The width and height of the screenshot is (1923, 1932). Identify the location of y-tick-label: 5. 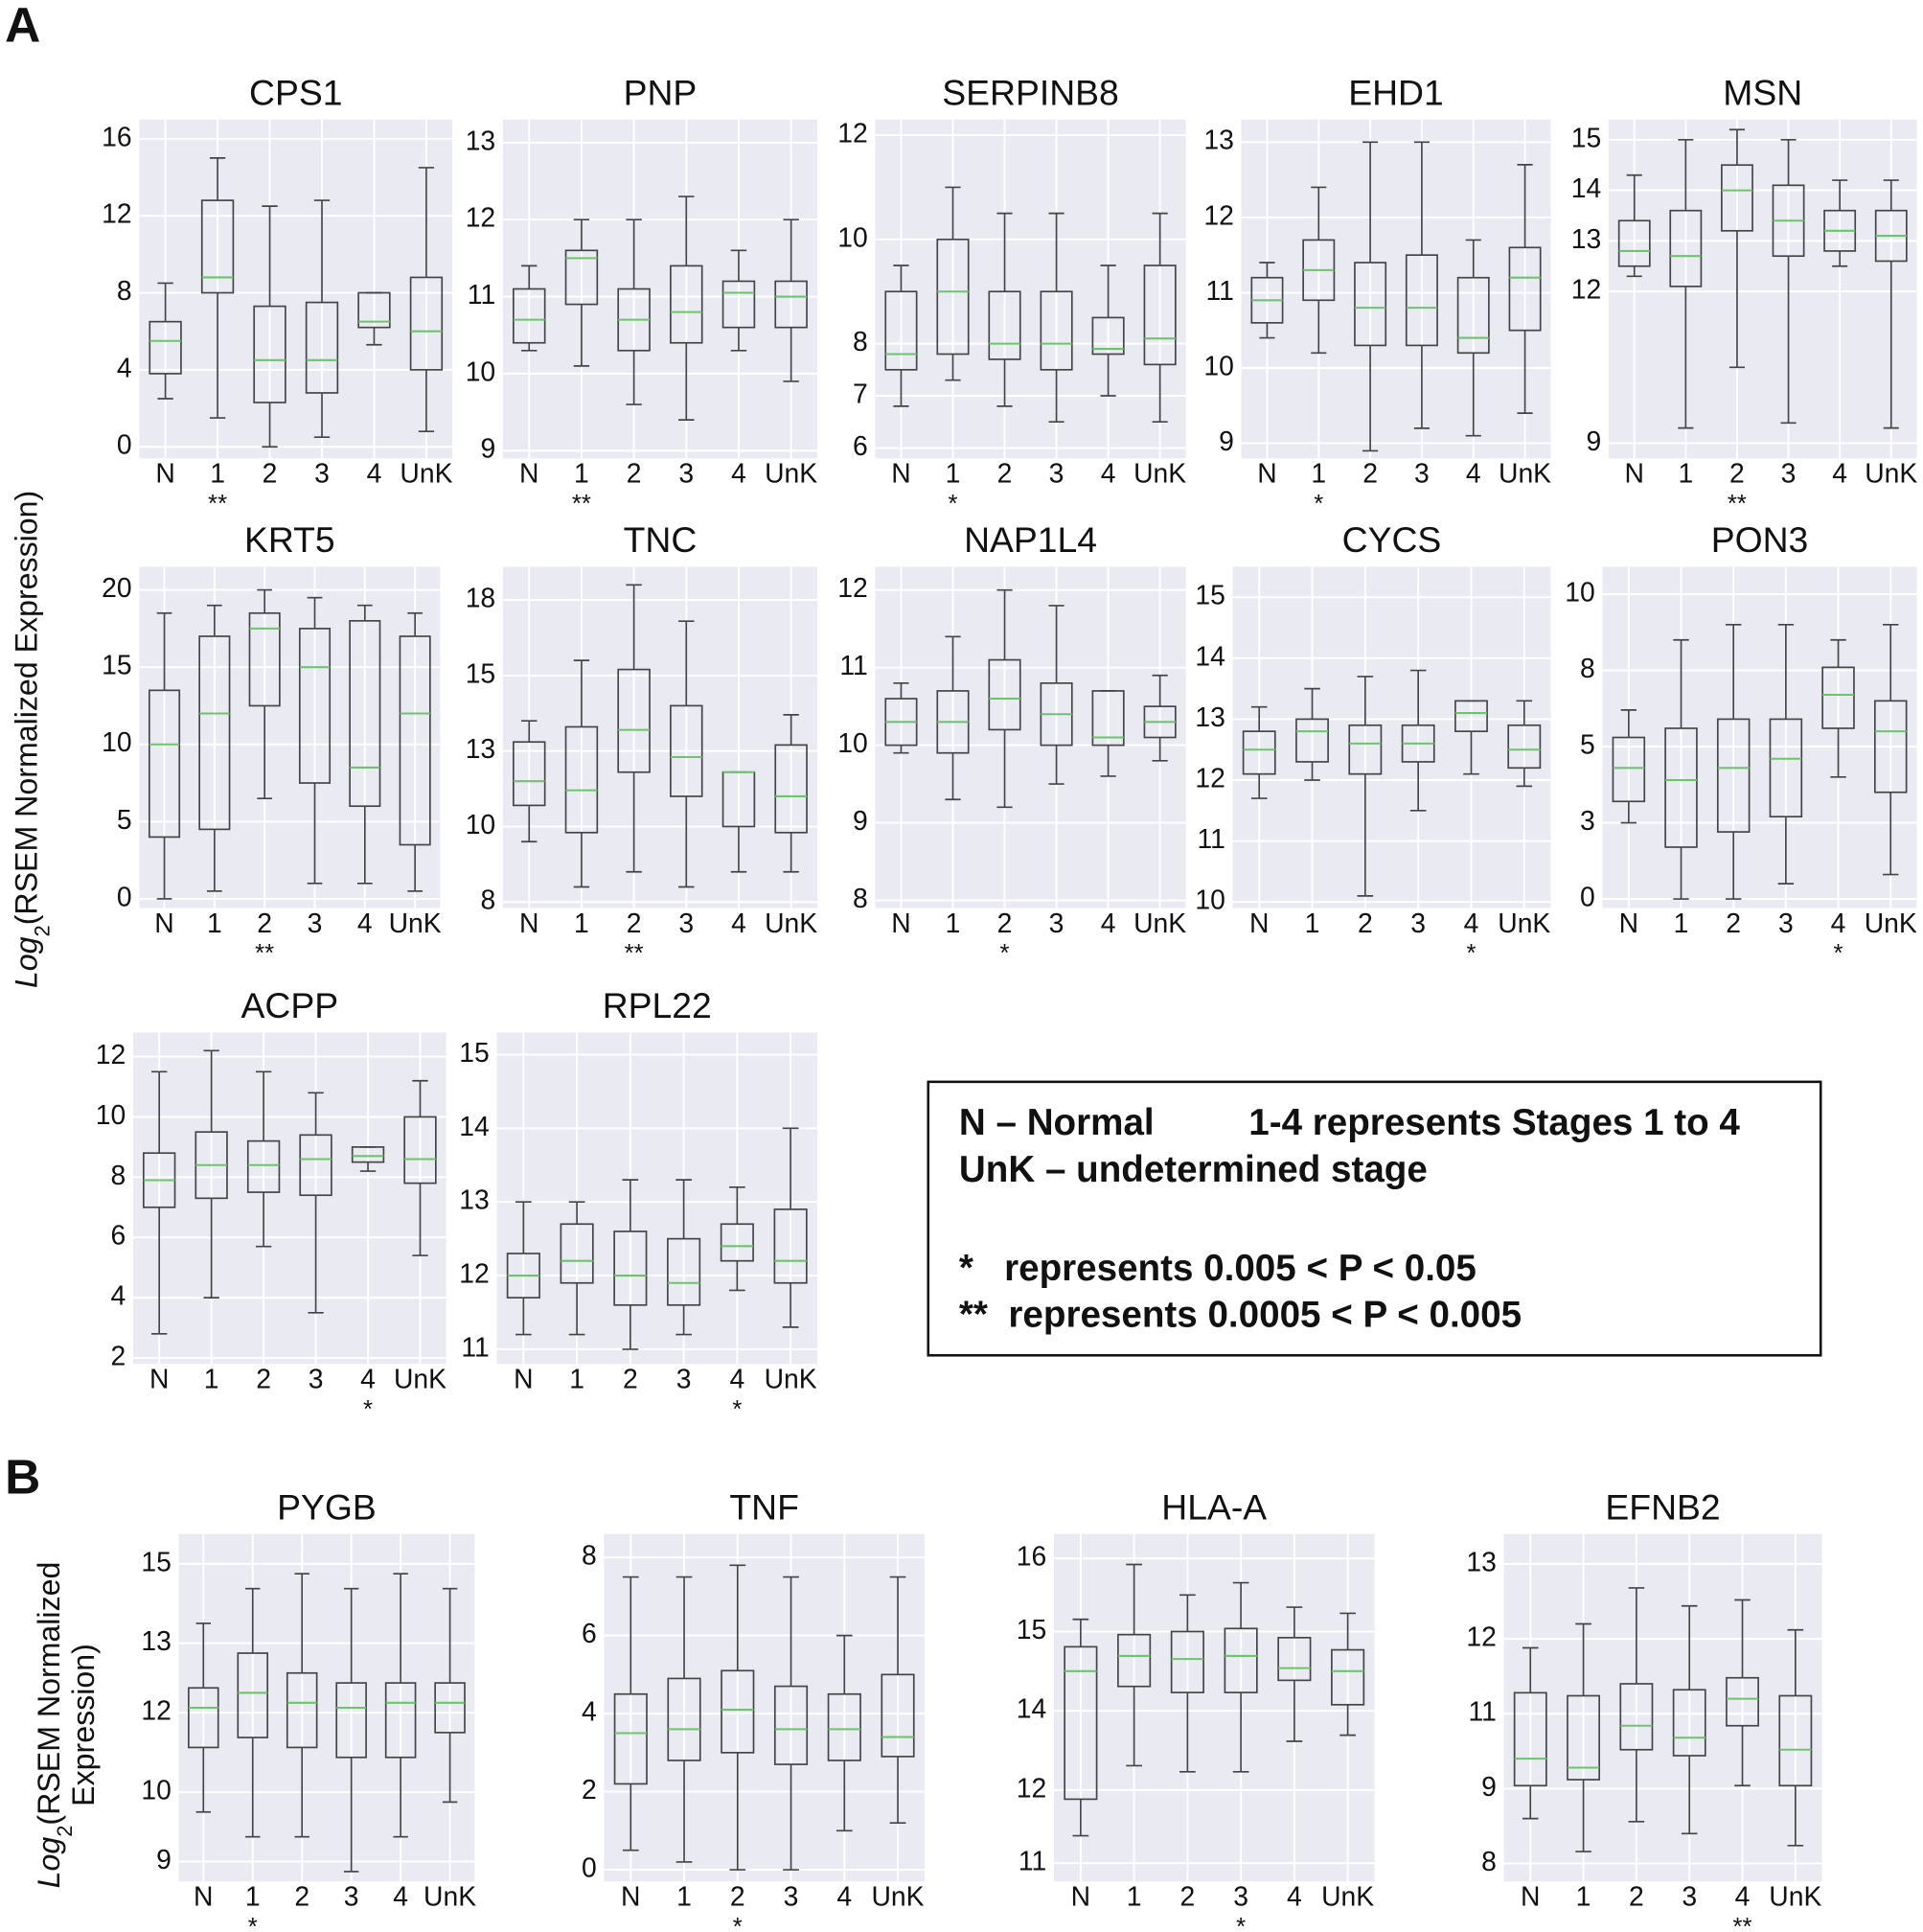
(1587, 744).